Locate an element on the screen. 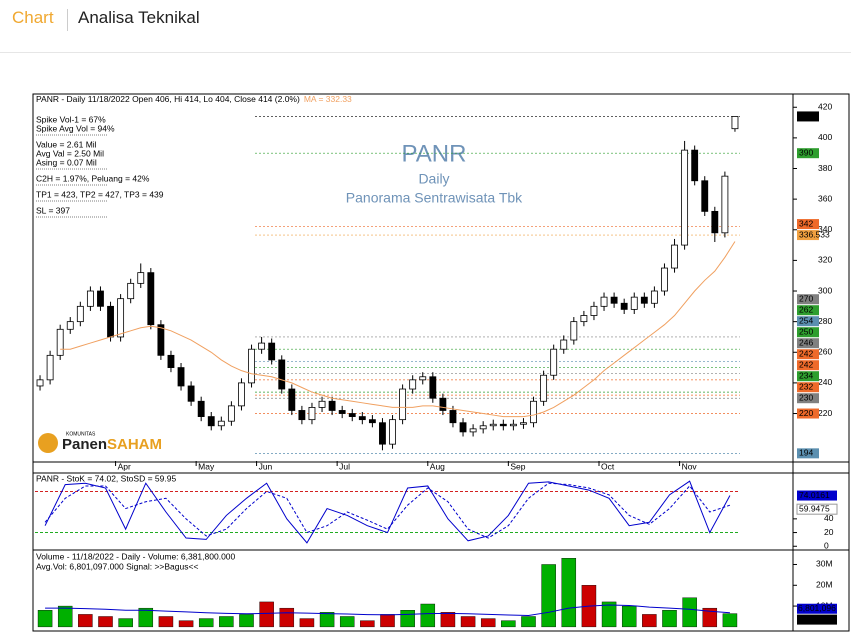 The height and width of the screenshot is (640, 851). price-tag-label: 230 is located at coordinates (806, 397).